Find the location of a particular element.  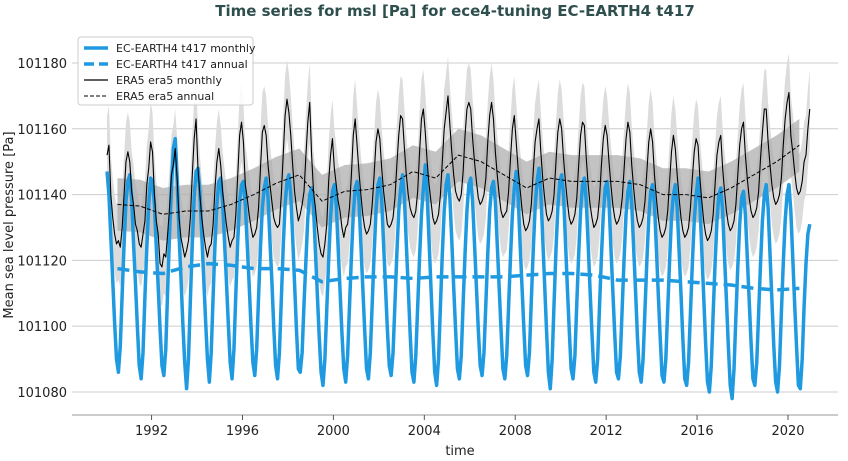

x-tick-label: 2004 is located at coordinates (424, 431).